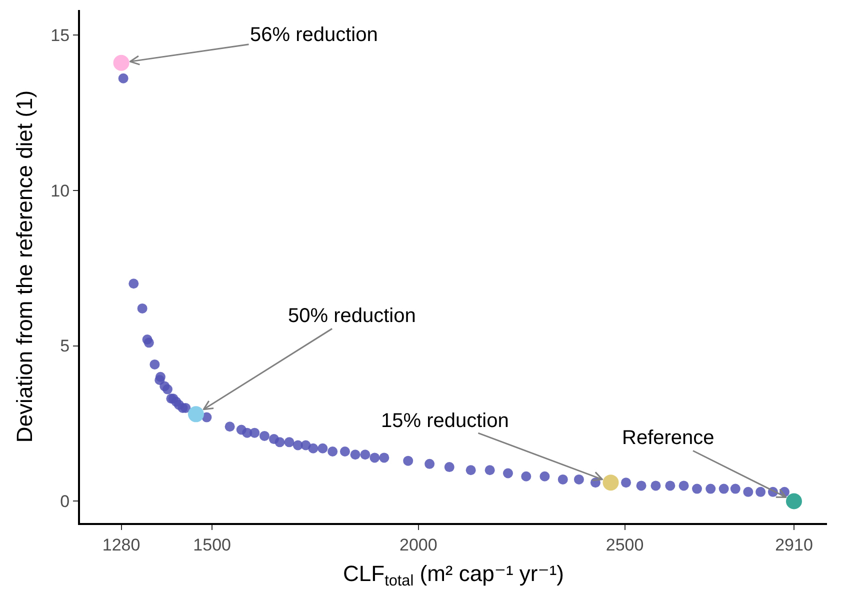  What do you see at coordinates (352, 316) in the screenshot?
I see `annotation: 50% reduction` at bounding box center [352, 316].